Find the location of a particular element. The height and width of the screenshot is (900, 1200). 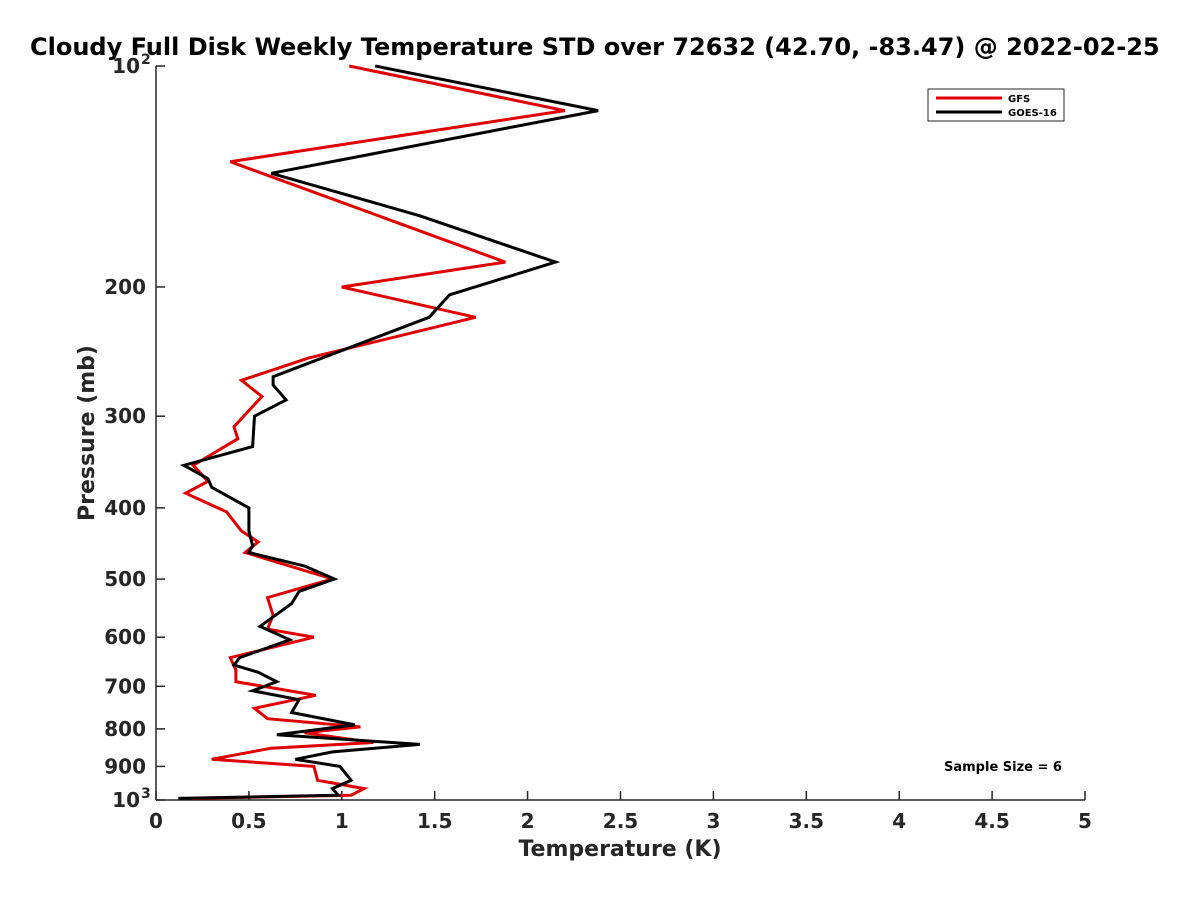

legend-box is located at coordinates (996, 105).